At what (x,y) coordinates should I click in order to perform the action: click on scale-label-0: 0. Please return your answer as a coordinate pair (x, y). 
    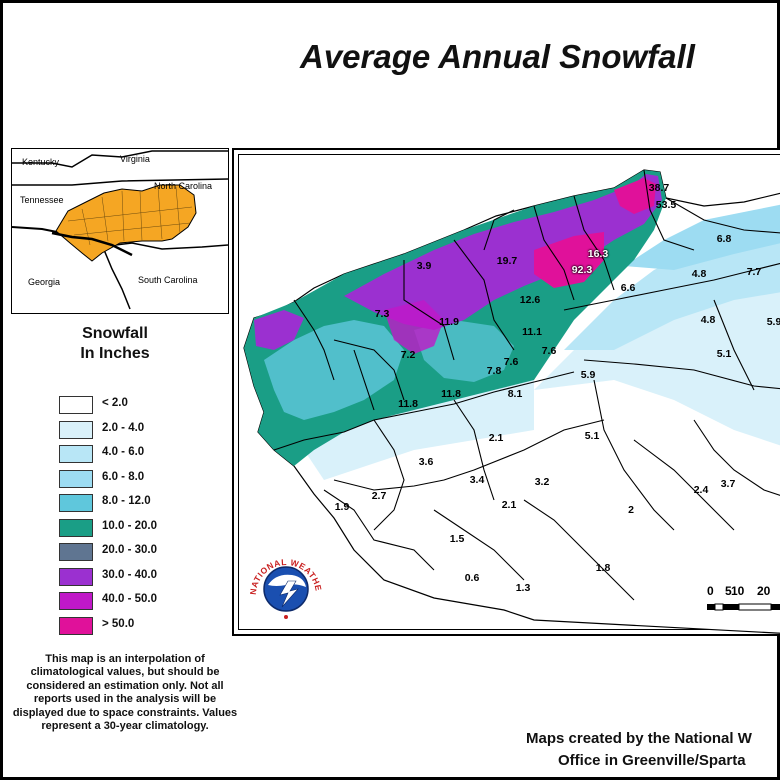
    Looking at the image, I should click on (710, 591).